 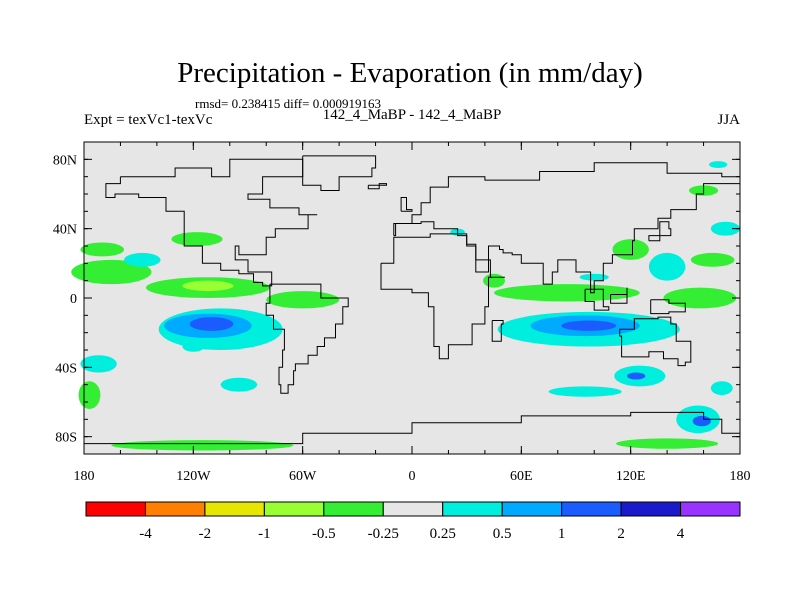 What do you see at coordinates (264, 534) in the screenshot?
I see `colorbar-level-label: -1` at bounding box center [264, 534].